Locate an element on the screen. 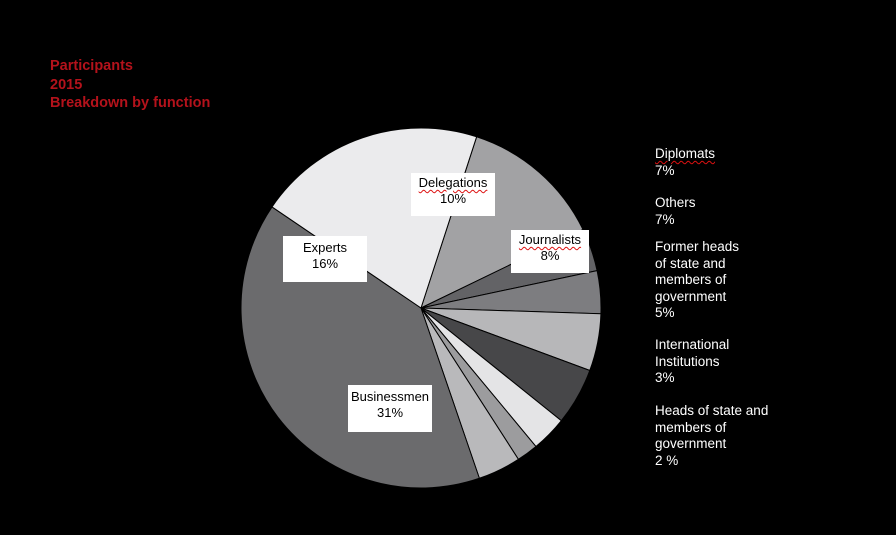  legend-others-pct: 7% is located at coordinates (665, 219).